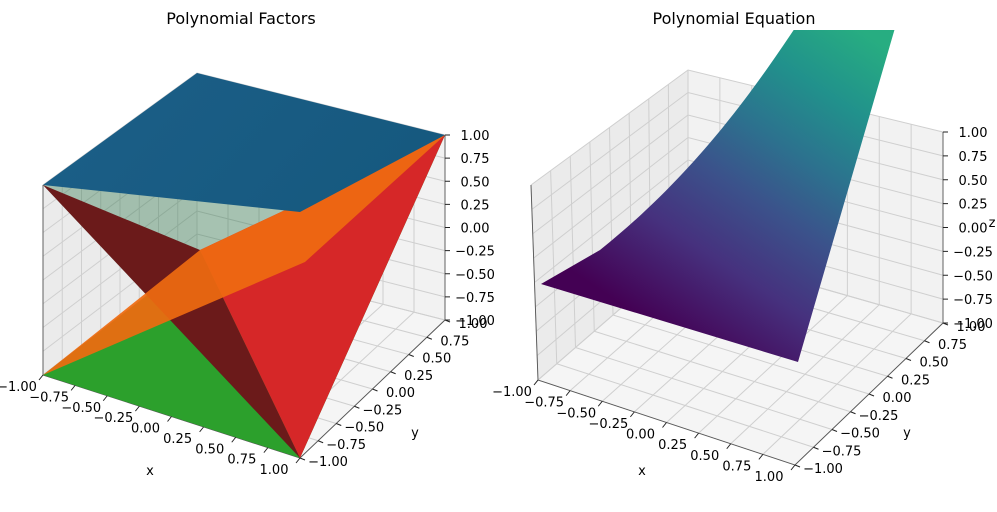  What do you see at coordinates (328, 462) in the screenshot?
I see `y-tick-label: −1.00` at bounding box center [328, 462].